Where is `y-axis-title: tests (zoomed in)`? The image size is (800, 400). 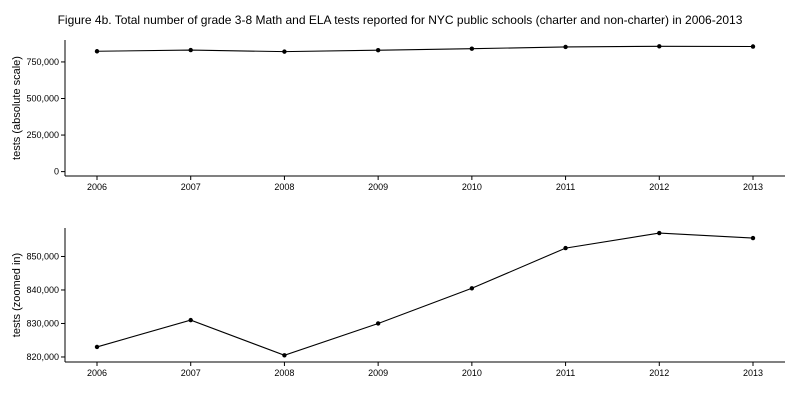
y-axis-title: tests (zoomed in) is located at coordinates (17, 295).